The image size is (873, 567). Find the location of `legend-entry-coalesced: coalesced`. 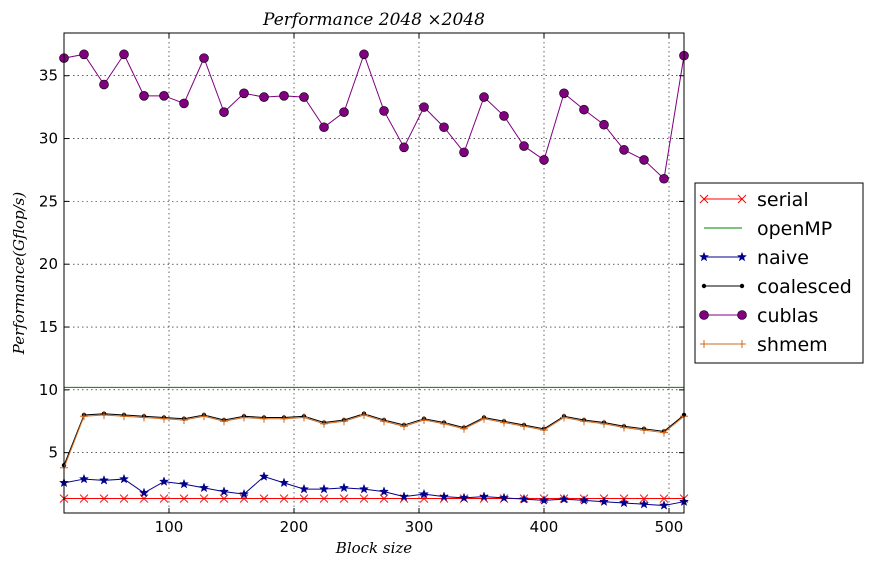

legend-entry-coalesced: coalesced is located at coordinates (776, 287).